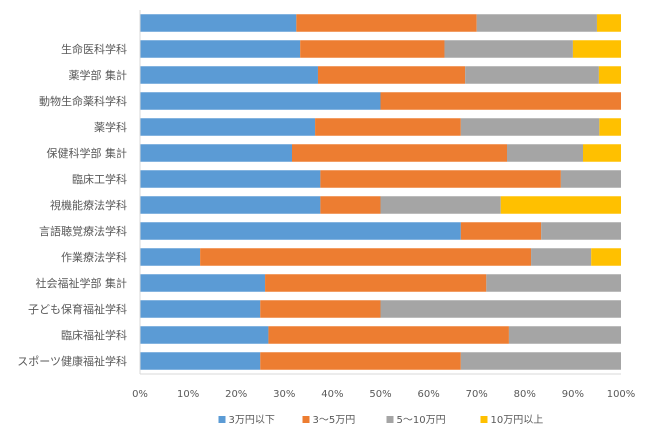 This screenshot has width=645, height=428. Describe the element at coordinates (140, 394) in the screenshot. I see `x-tick-label: 0%` at that location.